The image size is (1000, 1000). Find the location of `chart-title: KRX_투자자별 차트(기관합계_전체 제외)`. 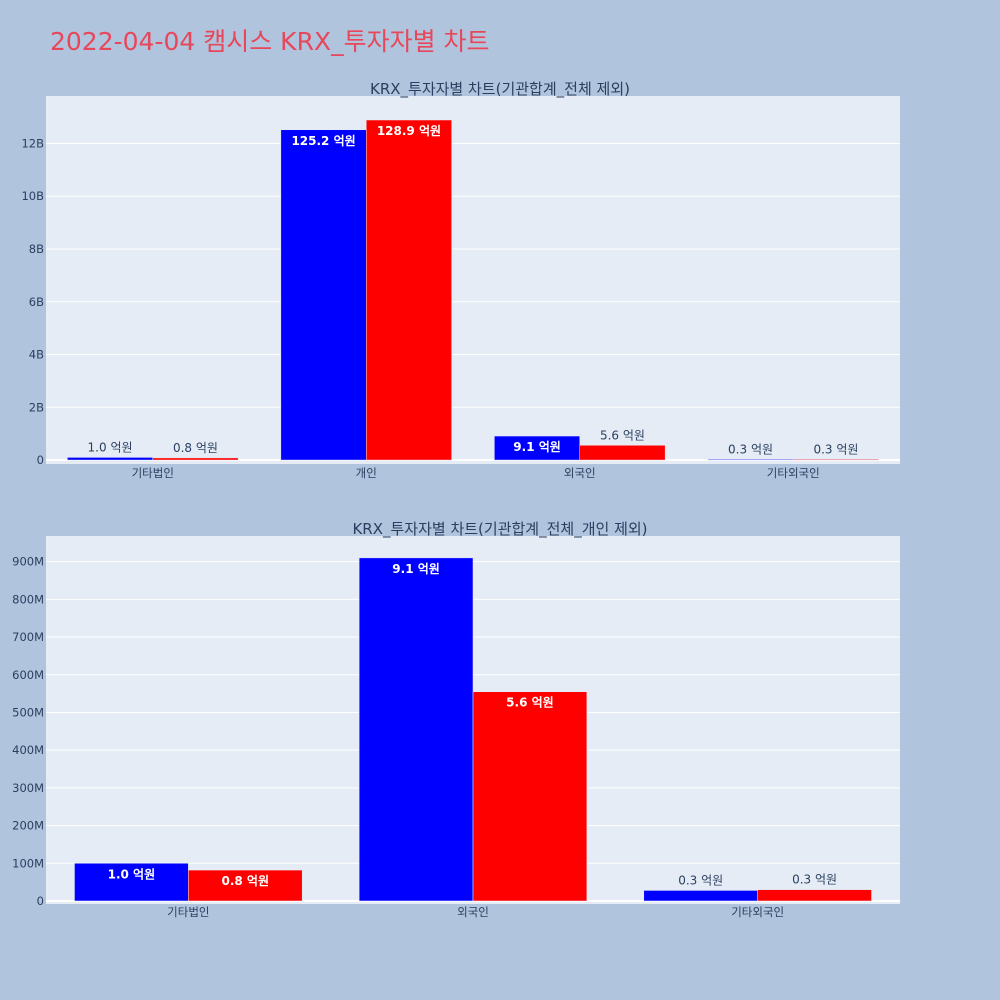

chart-title: KRX_투자자별 차트(기관합계_전체 제외) is located at coordinates (500, 89).